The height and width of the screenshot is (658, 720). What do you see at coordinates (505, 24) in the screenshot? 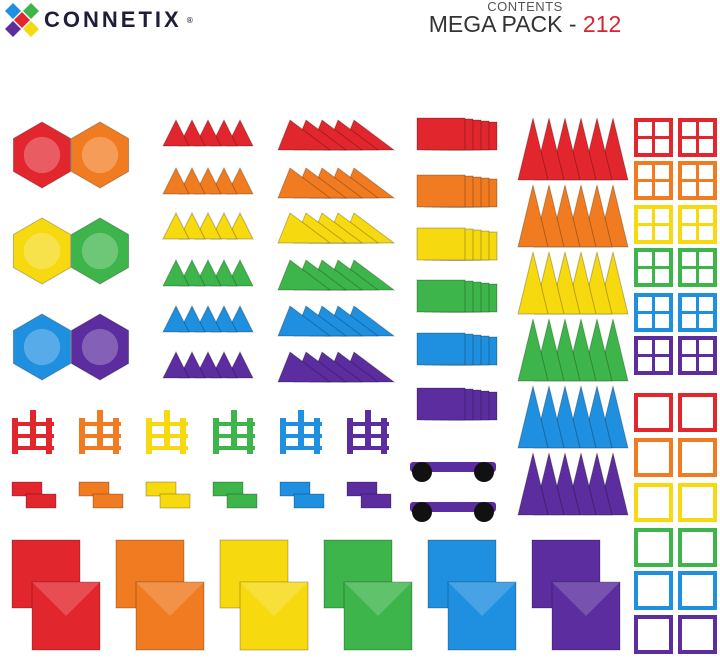
I see `pack-name: MEGA PACK -` at bounding box center [505, 24].